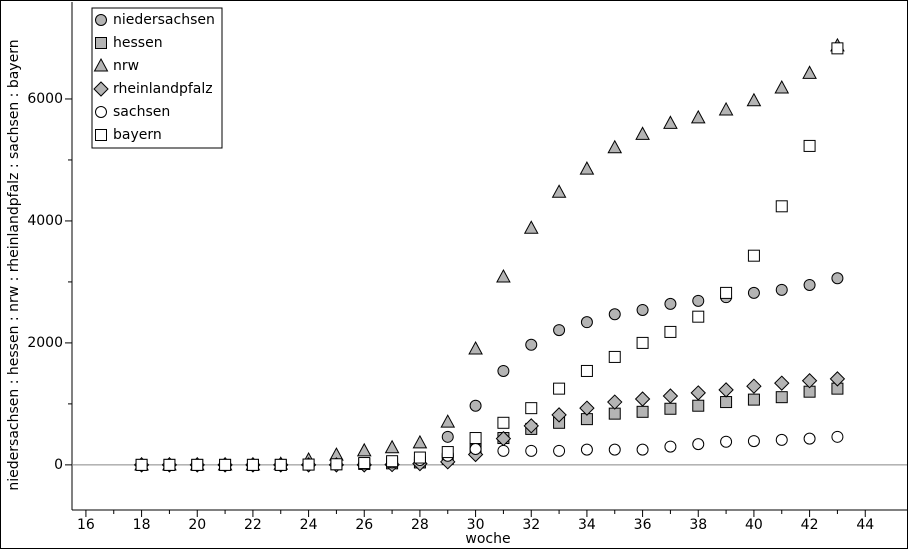  Describe the element at coordinates (86, 525) in the screenshot. I see `x-tick-label: 16` at that location.